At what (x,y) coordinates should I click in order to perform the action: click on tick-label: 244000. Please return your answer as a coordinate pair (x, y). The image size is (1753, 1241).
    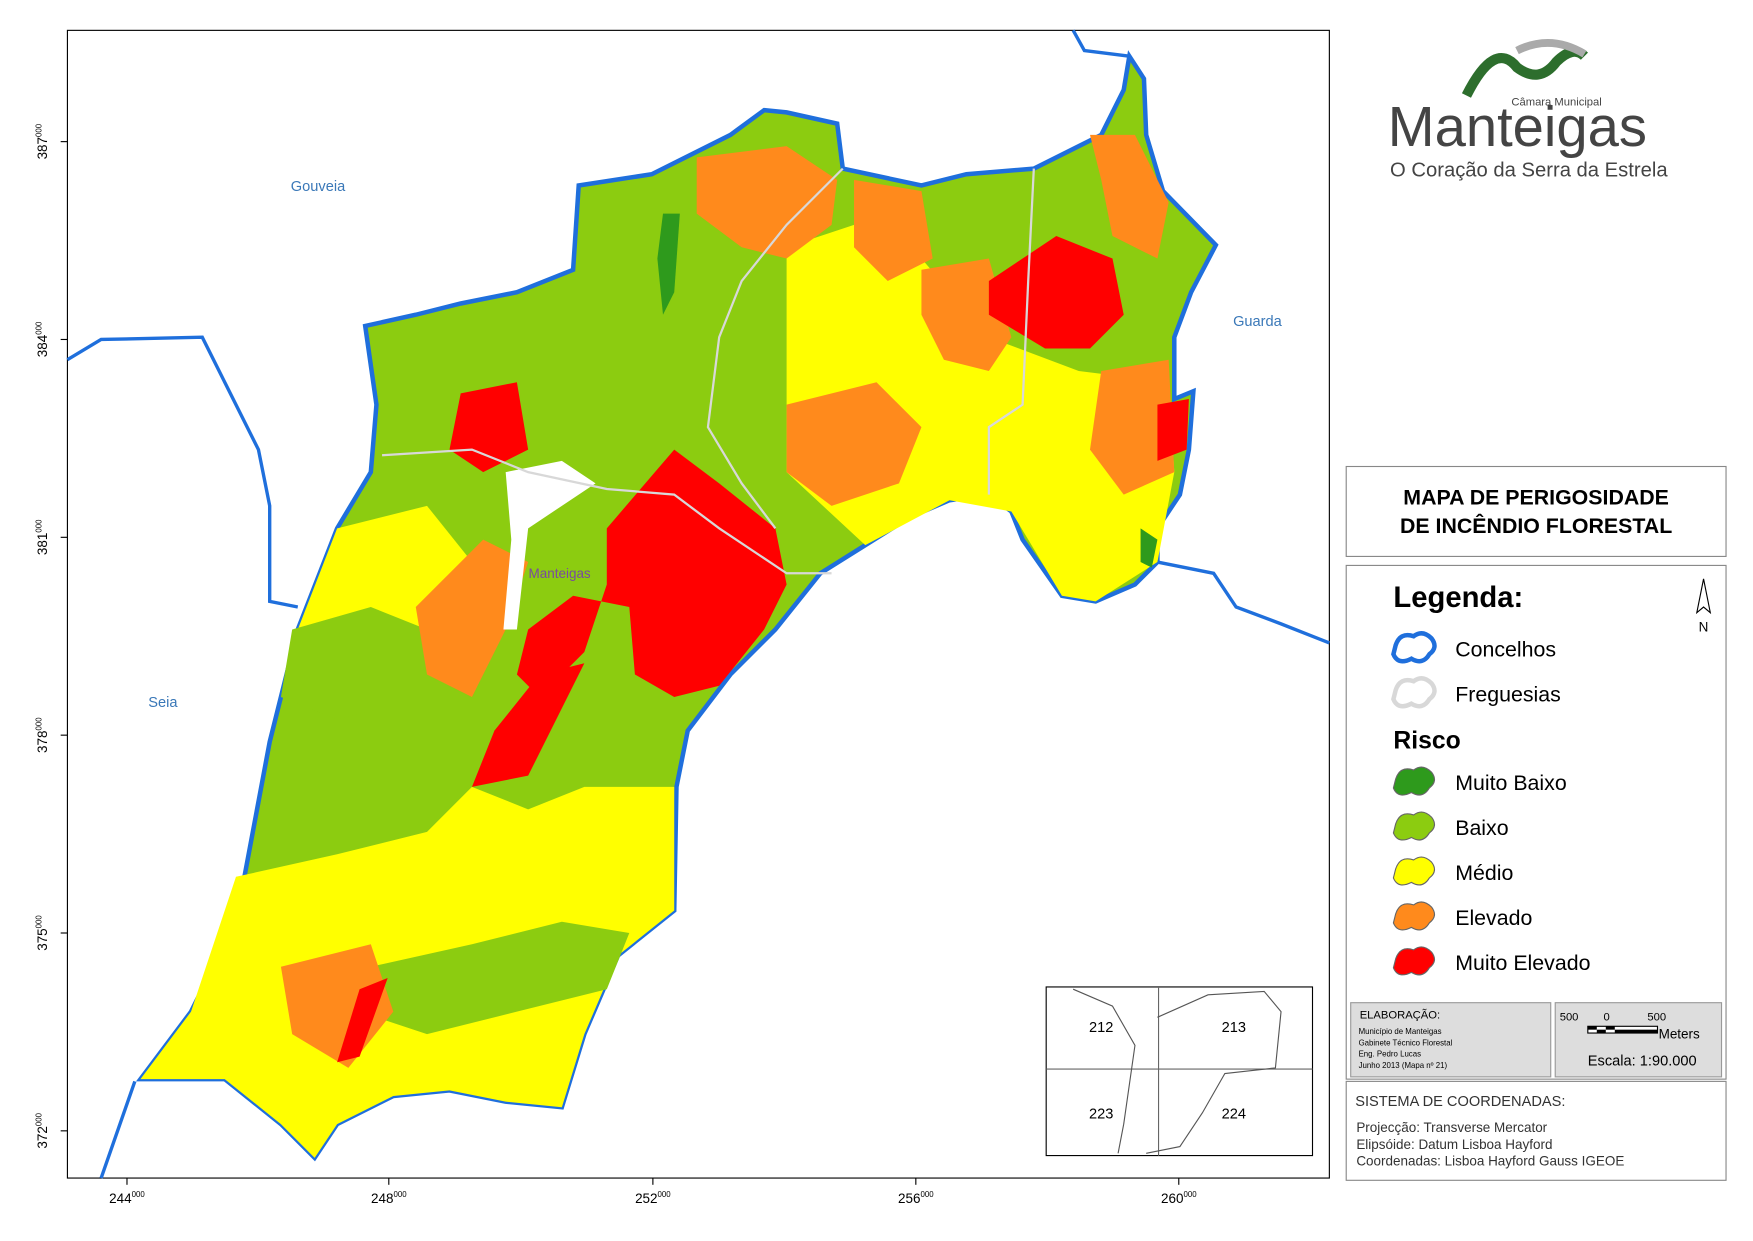
    Looking at the image, I should click on (127, 1198).